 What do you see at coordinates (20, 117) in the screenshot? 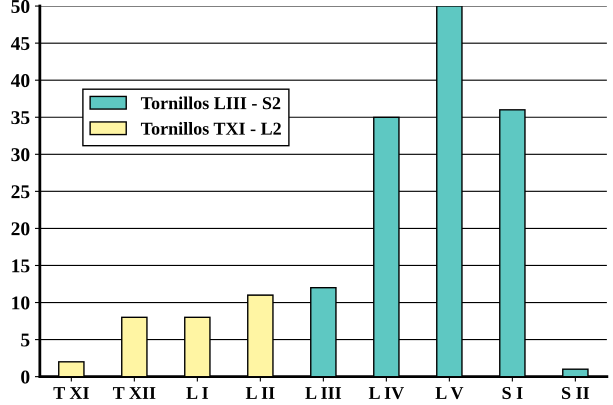
I see `y-tick-label: 35` at bounding box center [20, 117].